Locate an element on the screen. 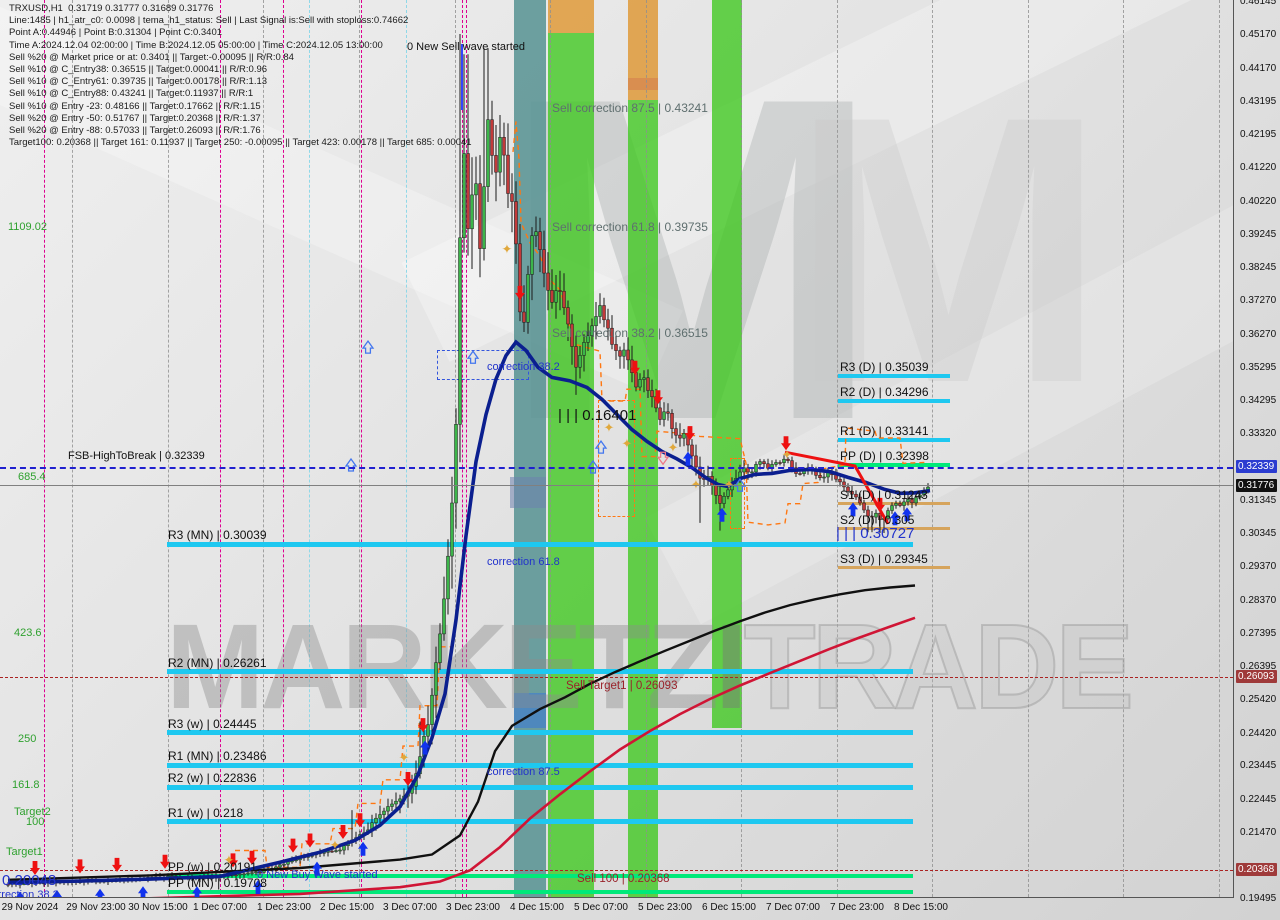 This screenshot has height=920, width=1280. price-tick: 0.41220 is located at coordinates (1258, 167).